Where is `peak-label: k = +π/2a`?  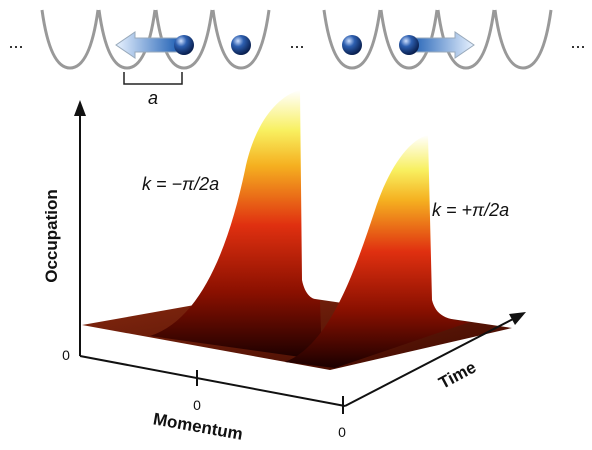
peak-label: k = +π/2a is located at coordinates (470, 210).